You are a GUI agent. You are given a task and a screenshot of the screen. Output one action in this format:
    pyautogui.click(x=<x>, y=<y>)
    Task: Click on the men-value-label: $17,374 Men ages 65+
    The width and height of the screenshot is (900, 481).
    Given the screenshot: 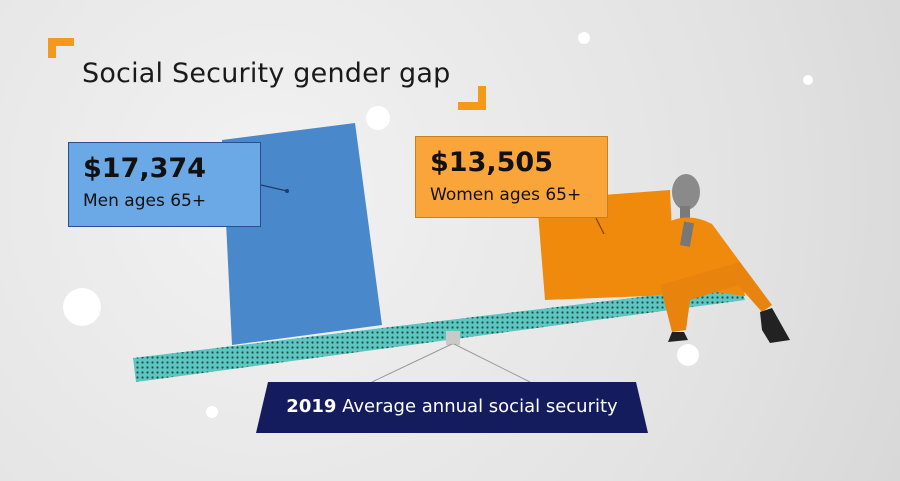 What is the action you would take?
    pyautogui.click(x=164, y=184)
    